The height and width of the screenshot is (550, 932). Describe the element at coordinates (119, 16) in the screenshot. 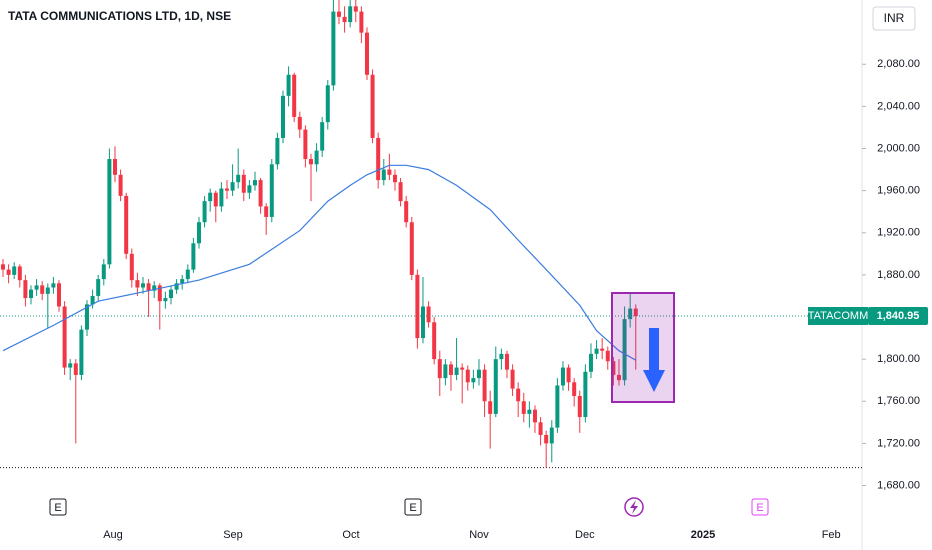

I see `chart-title: TATA COMMUNICATIONS LTD, 1D, NSE` at that location.